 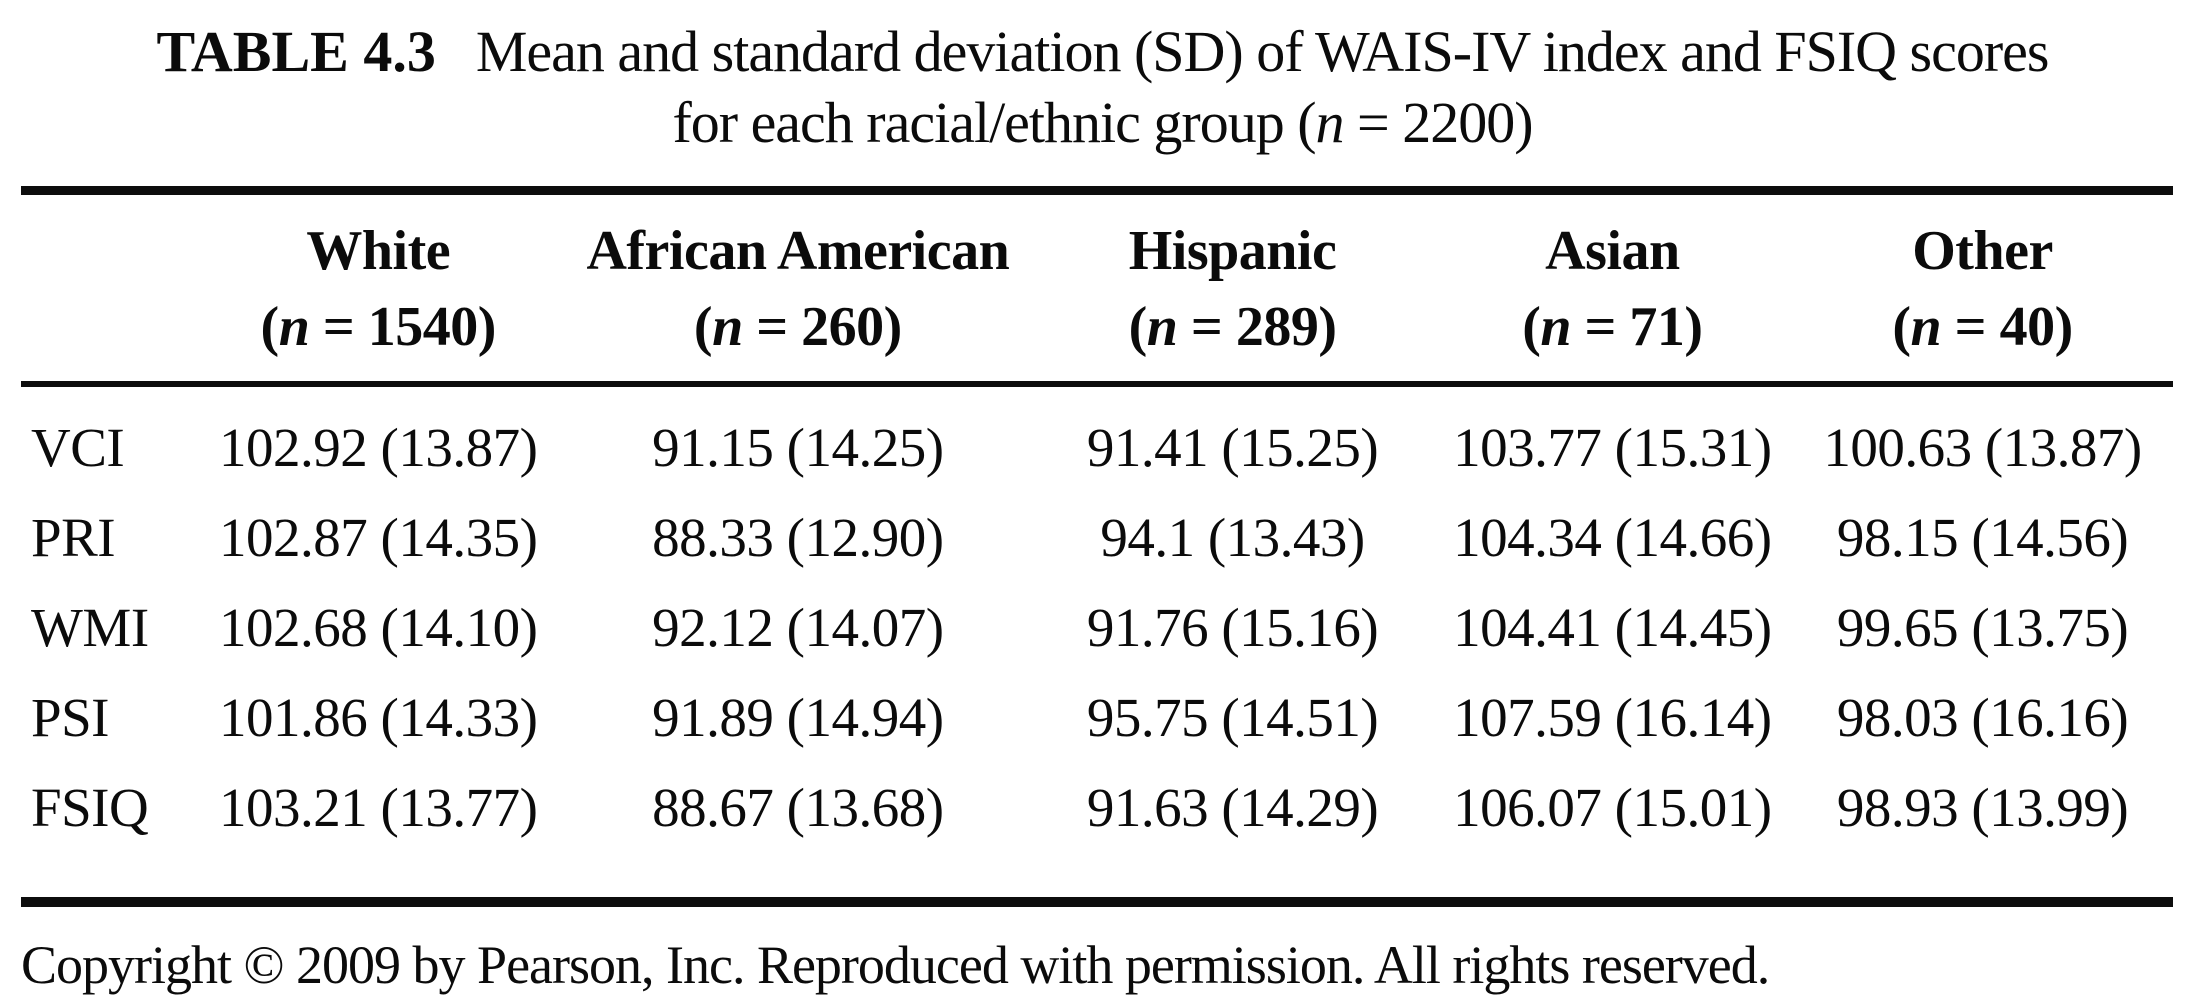 What do you see at coordinates (1982, 288) in the screenshot?
I see `column-header-other: Other (n = 40)` at bounding box center [1982, 288].